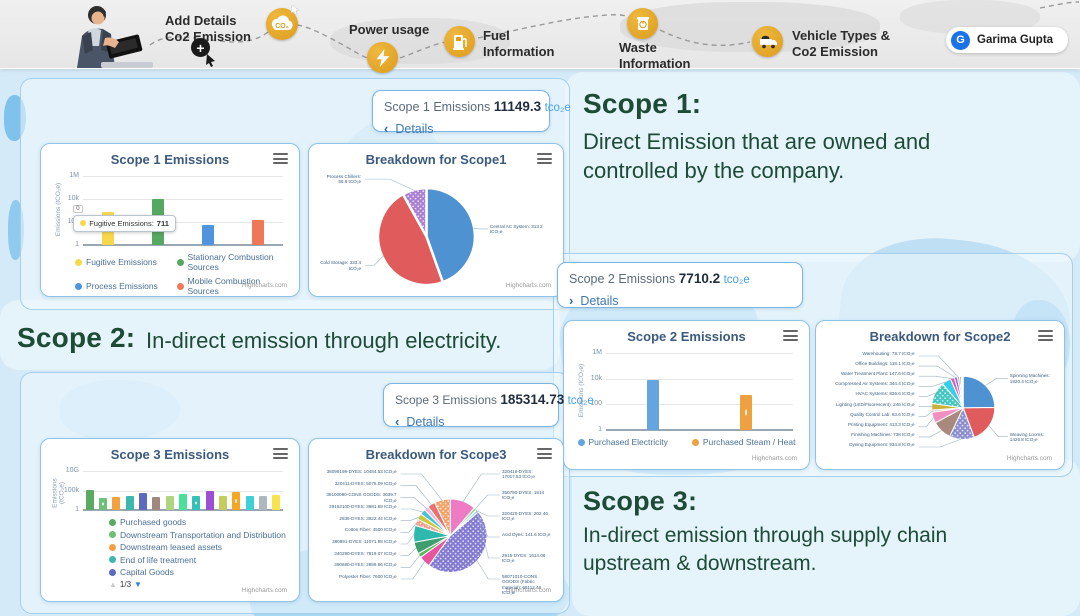  I want to click on map-blob, so click(750, 27).